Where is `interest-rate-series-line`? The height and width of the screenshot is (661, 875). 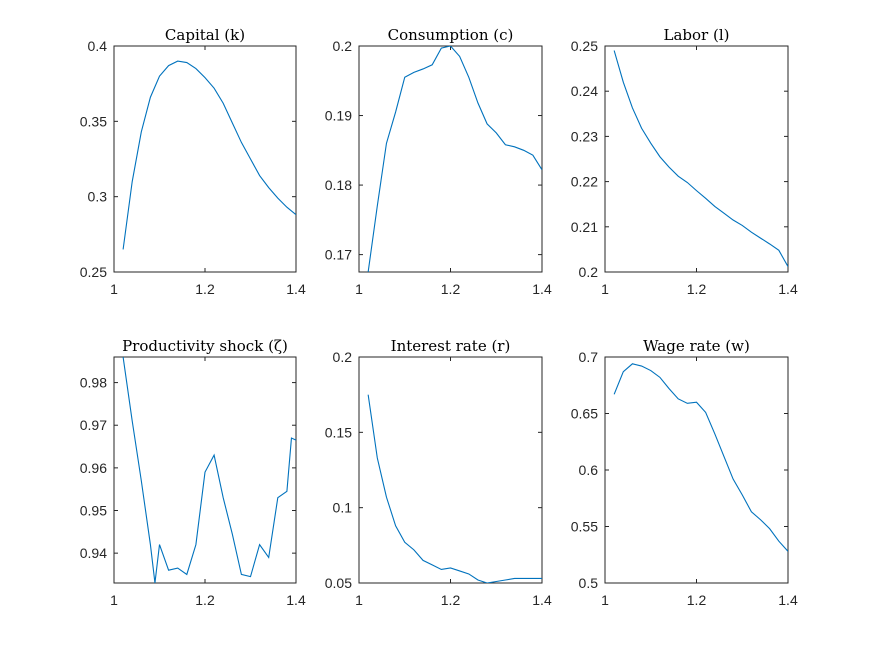 interest-rate-series-line is located at coordinates (454, 488).